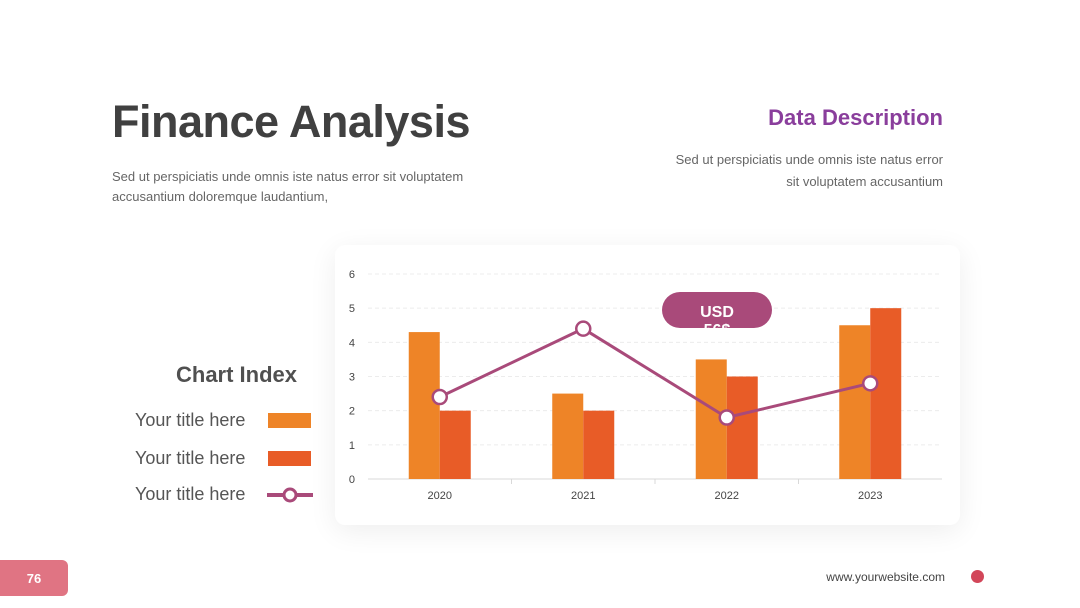 Image resolution: width=1080 pixels, height=608 pixels. I want to click on y-tick-label: 0, so click(352, 480).